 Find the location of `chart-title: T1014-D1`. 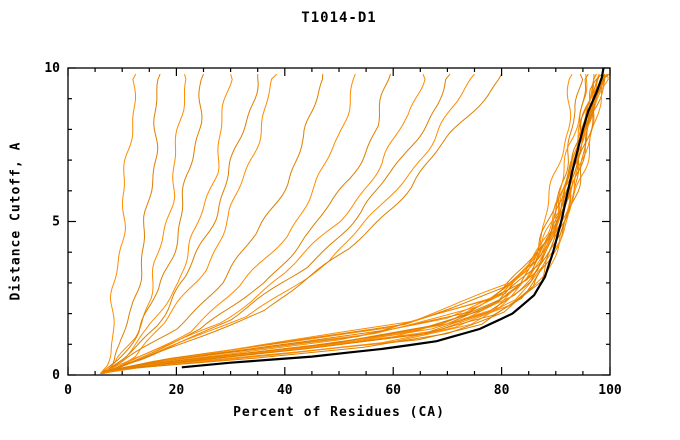

chart-title: T1014-D1 is located at coordinates (339, 18).